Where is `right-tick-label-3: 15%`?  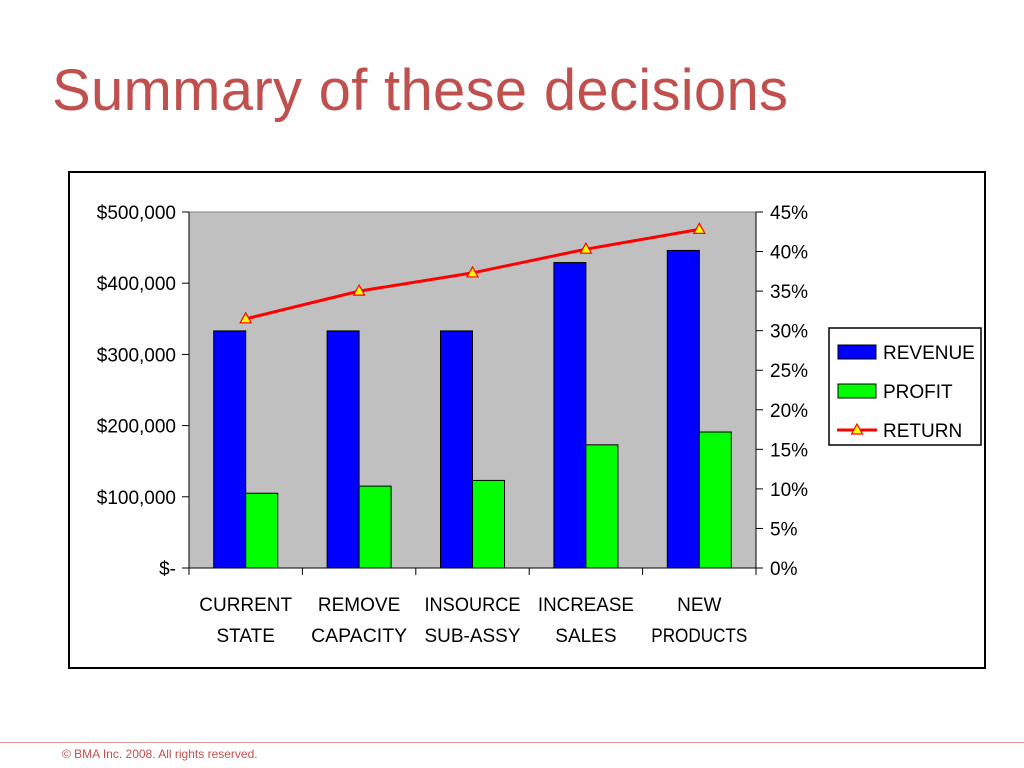 right-tick-label-3: 15% is located at coordinates (789, 450).